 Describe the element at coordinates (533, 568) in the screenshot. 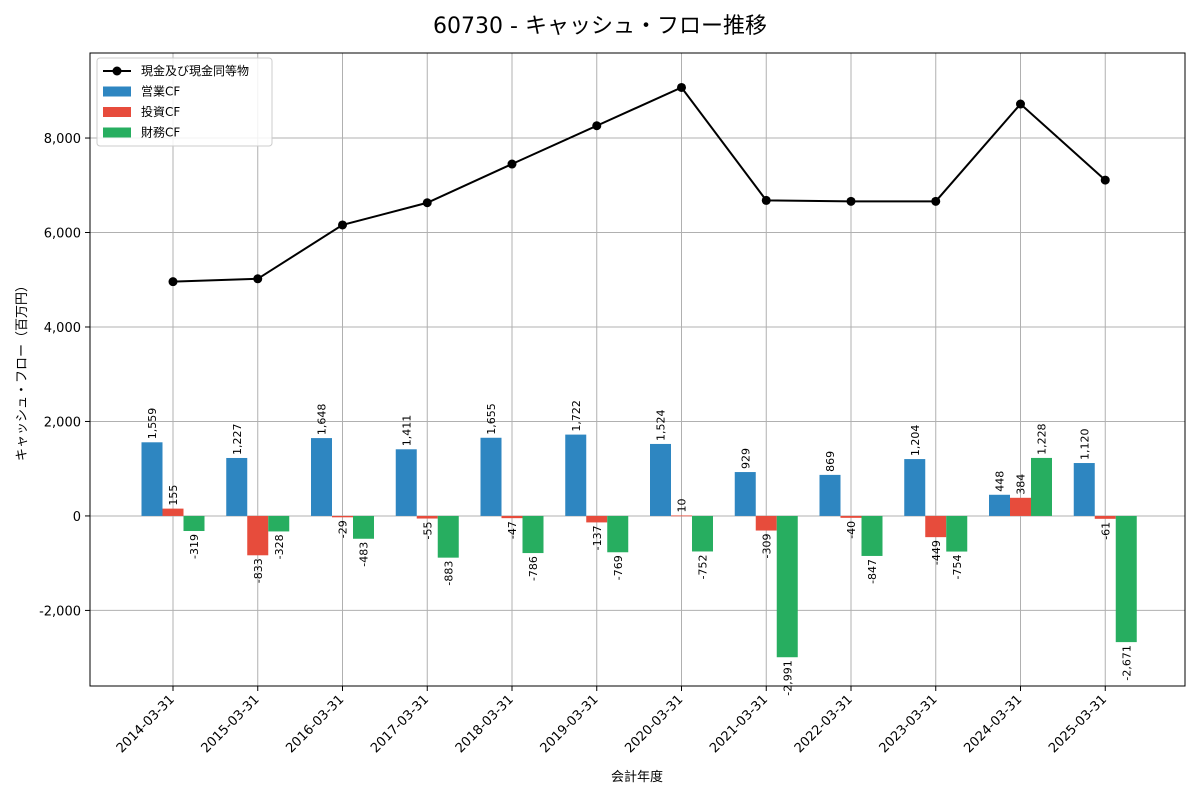

I see `bar-value-label: -786` at that location.